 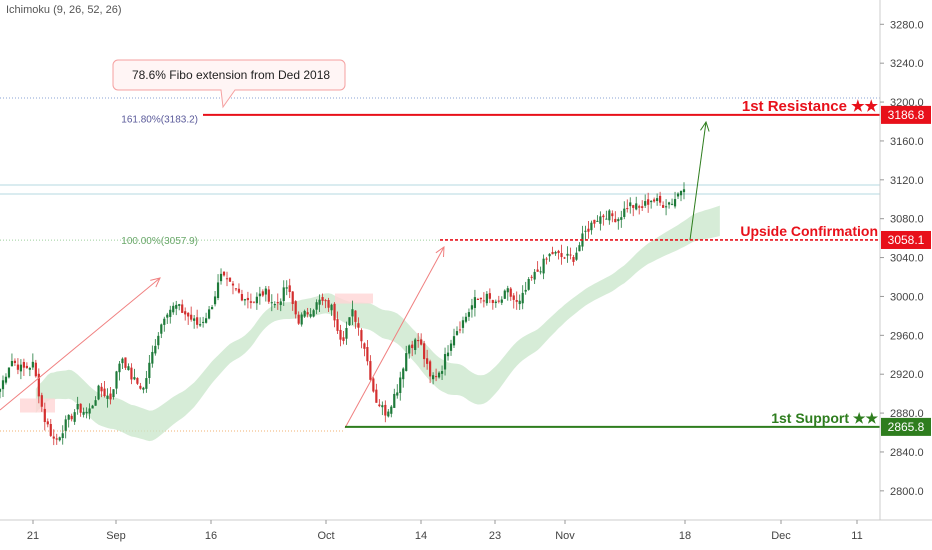 I want to click on indicator-label: Ichimoku (9, 26, 52, 26), so click(x=64, y=10).